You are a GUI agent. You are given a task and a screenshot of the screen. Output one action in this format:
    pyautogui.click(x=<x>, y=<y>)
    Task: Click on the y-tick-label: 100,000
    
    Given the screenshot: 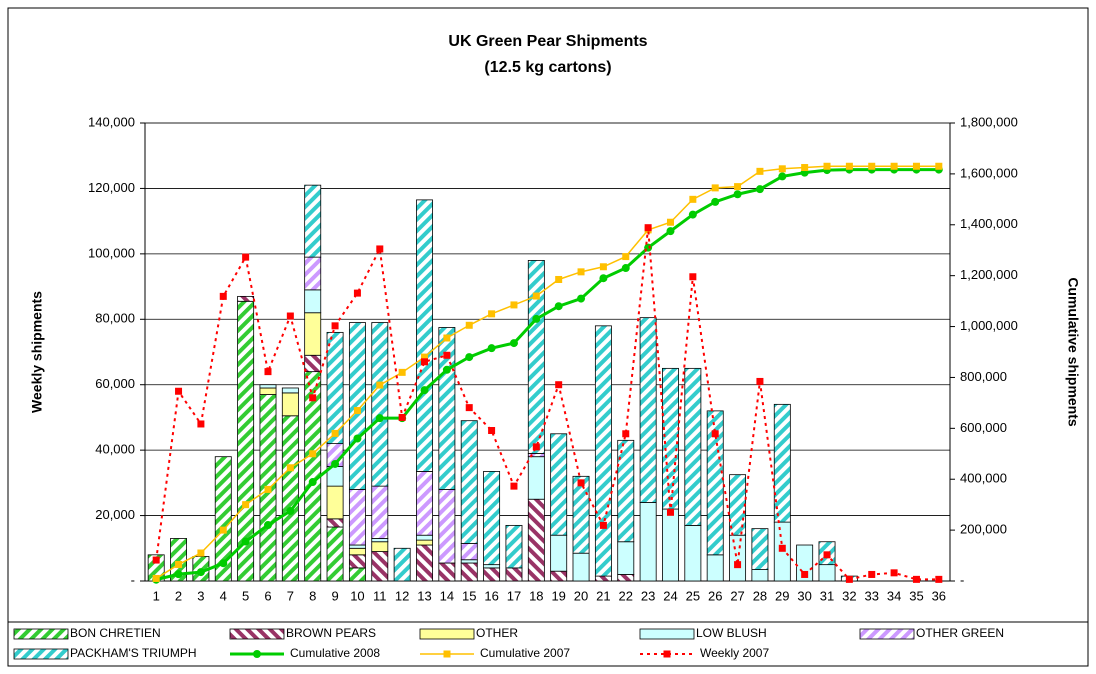 What is the action you would take?
    pyautogui.click(x=111, y=252)
    